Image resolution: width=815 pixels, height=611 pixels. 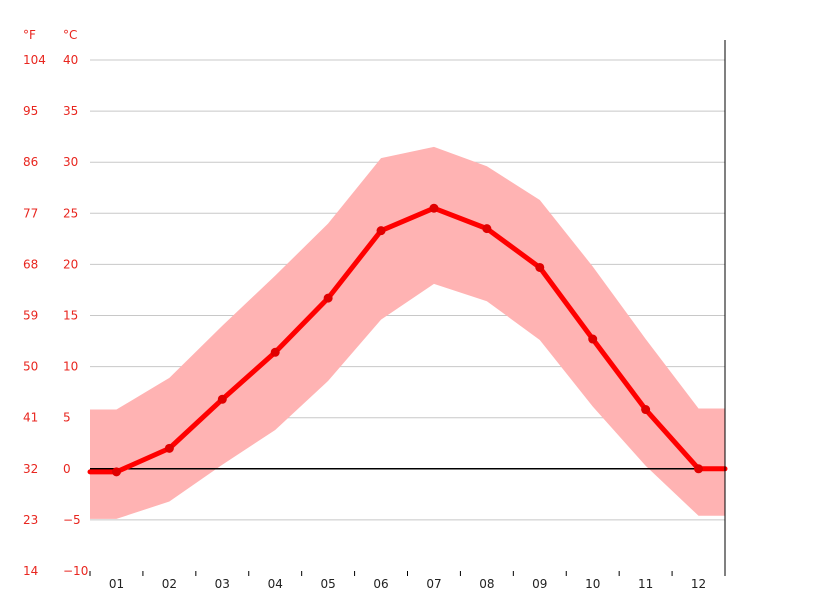 What do you see at coordinates (539, 584) in the screenshot?
I see `x-tick-label: 09` at bounding box center [539, 584].